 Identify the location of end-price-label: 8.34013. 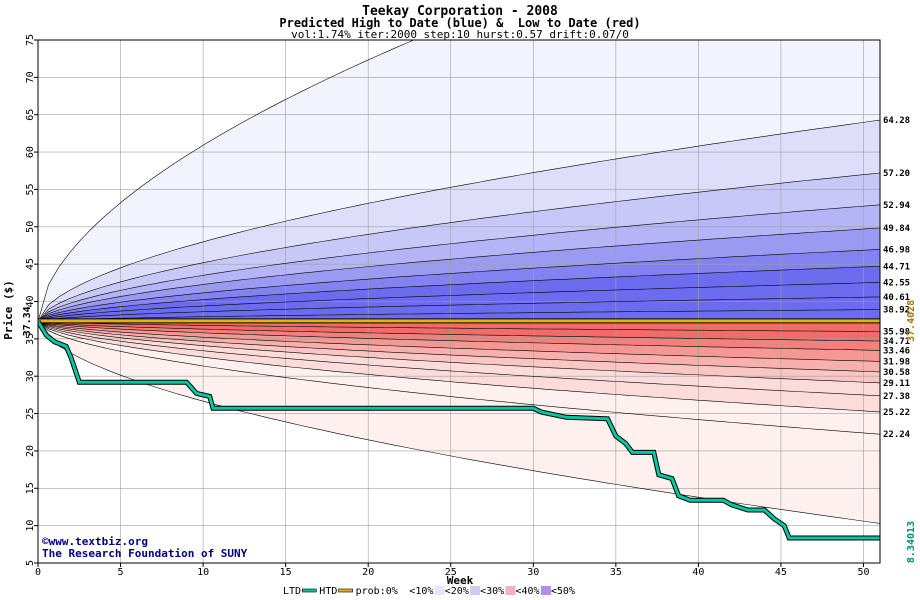
(911, 542).